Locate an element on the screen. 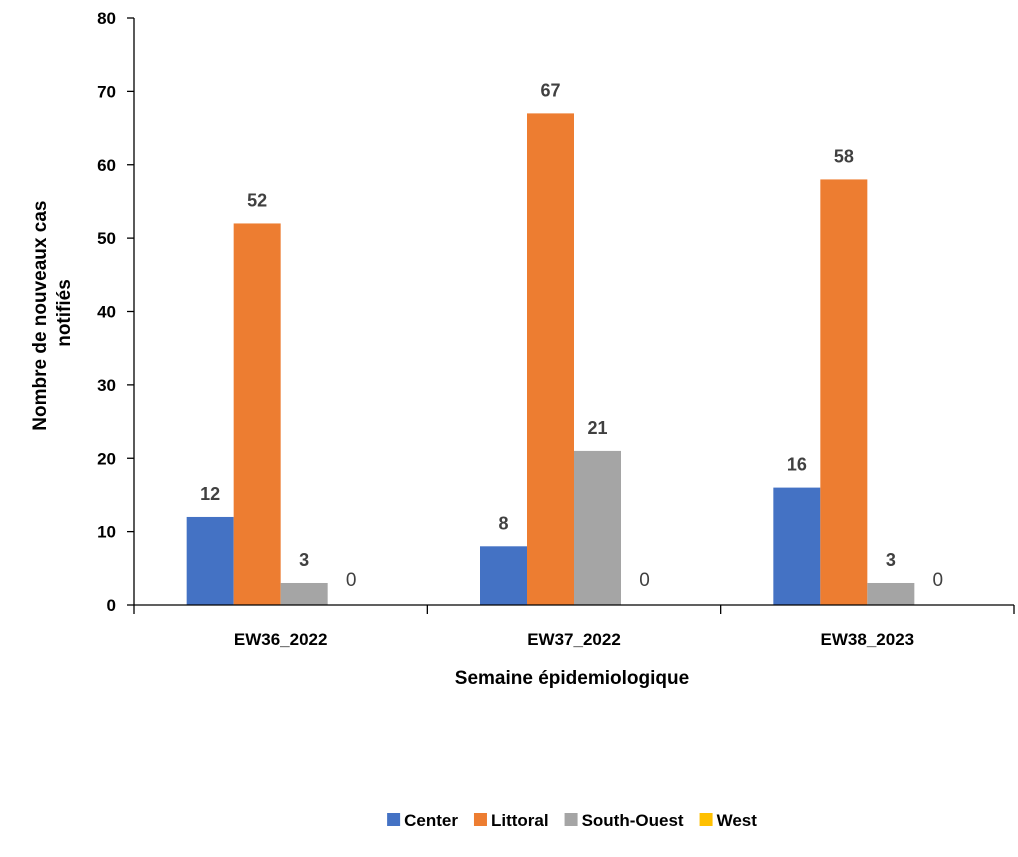 This screenshot has width=1018, height=857. y-axis-title-line-2: notifiés is located at coordinates (64, 313).